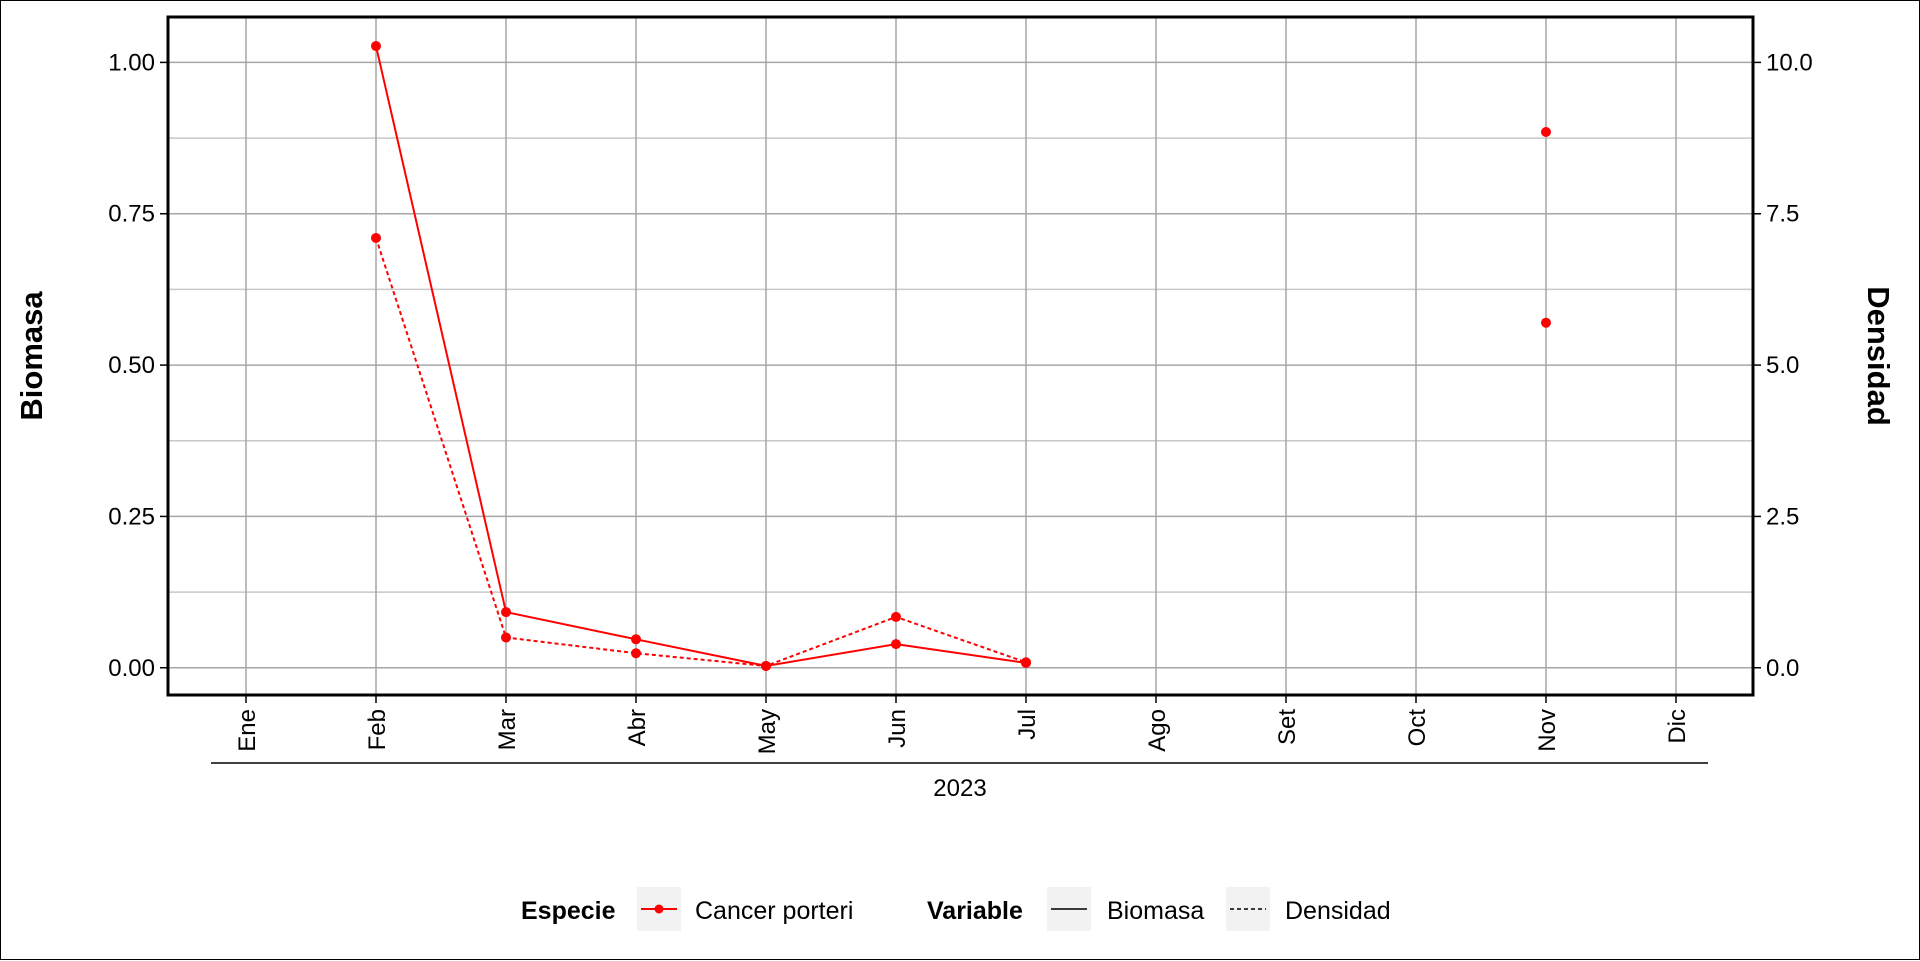 The image size is (1920, 961). I want to click on legend-label-densidad: Densidad, so click(1338, 911).